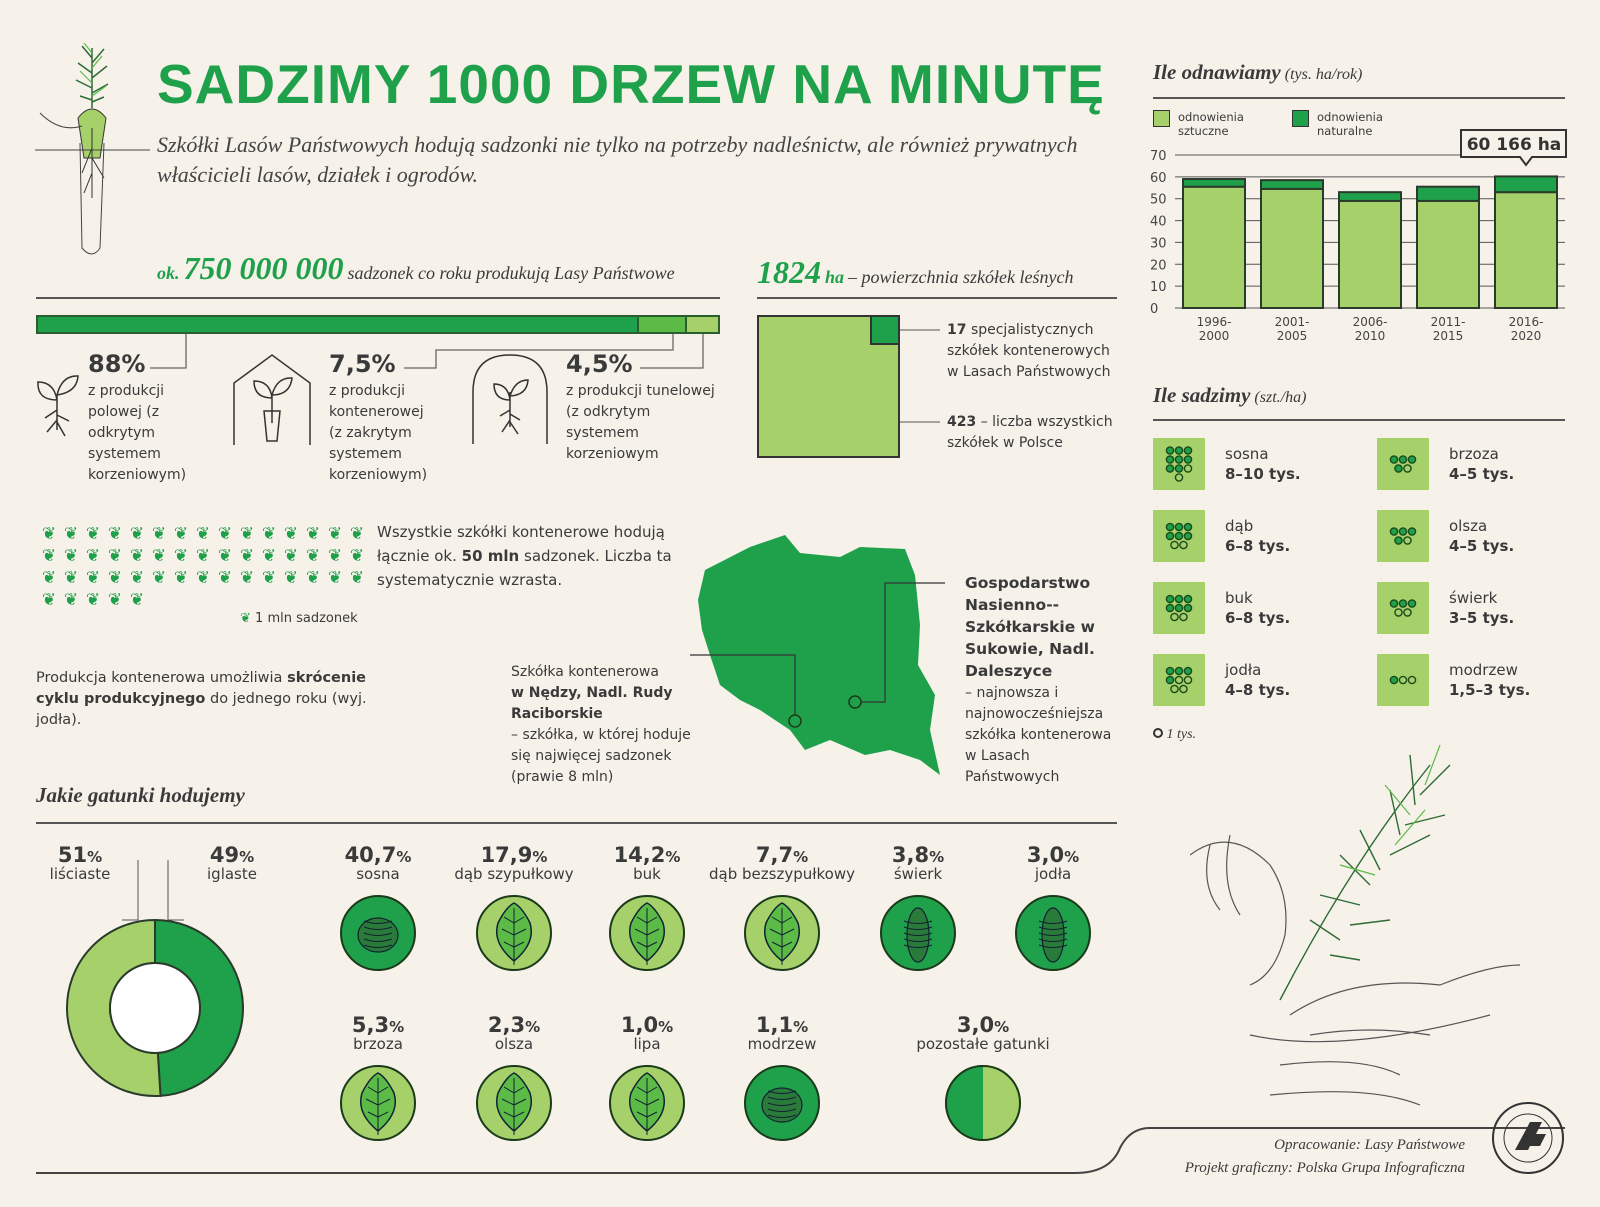 This screenshot has height=1207, width=1600. What do you see at coordinates (647, 933) in the screenshot?
I see `beech-leaf-icon` at bounding box center [647, 933].